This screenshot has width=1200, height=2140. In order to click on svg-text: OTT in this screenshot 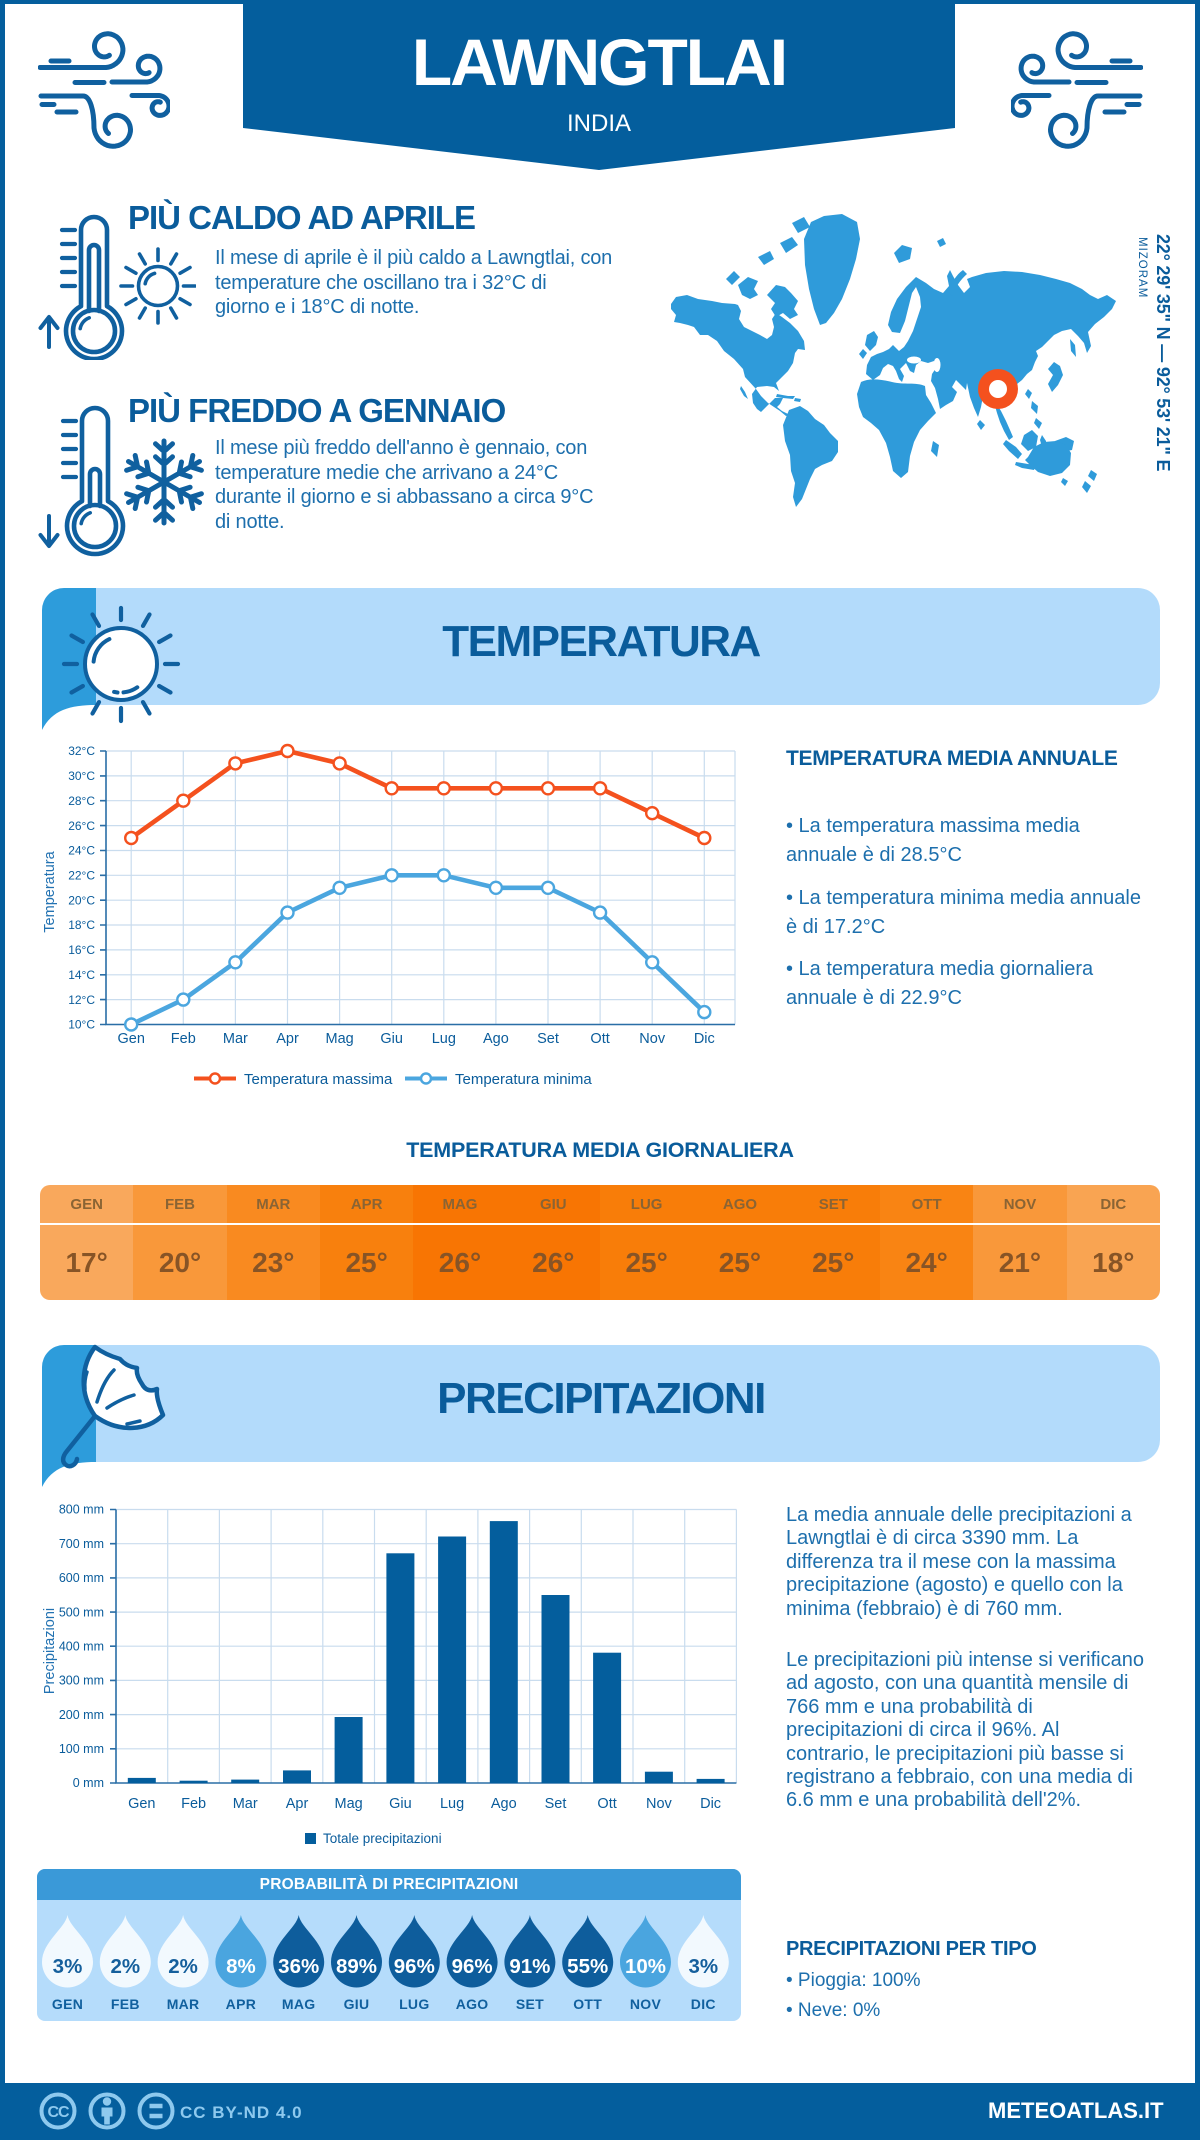, I will do `click(587, 2004)`.